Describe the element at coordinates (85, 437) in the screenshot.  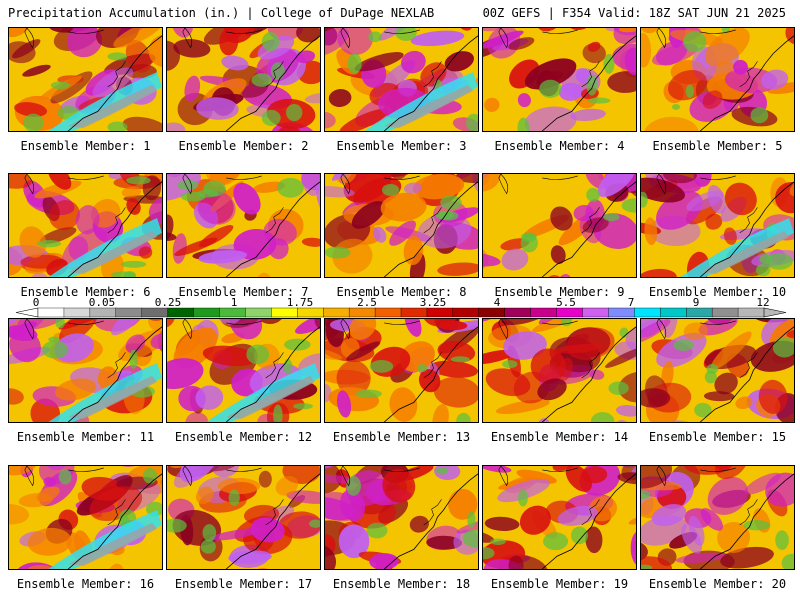
I see `ensemble-member-label: Ensemble Member: 11` at that location.